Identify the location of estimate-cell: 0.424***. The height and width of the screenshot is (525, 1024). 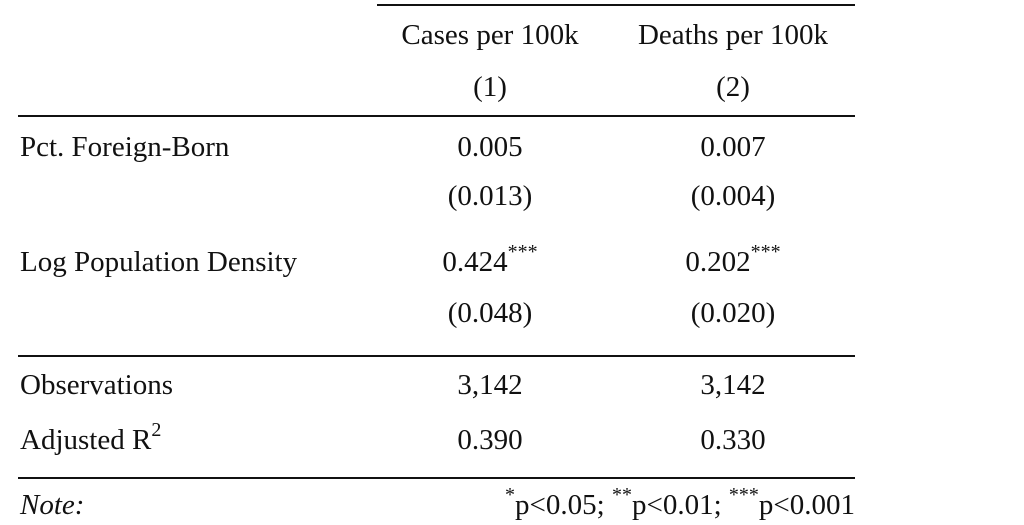
(490, 262).